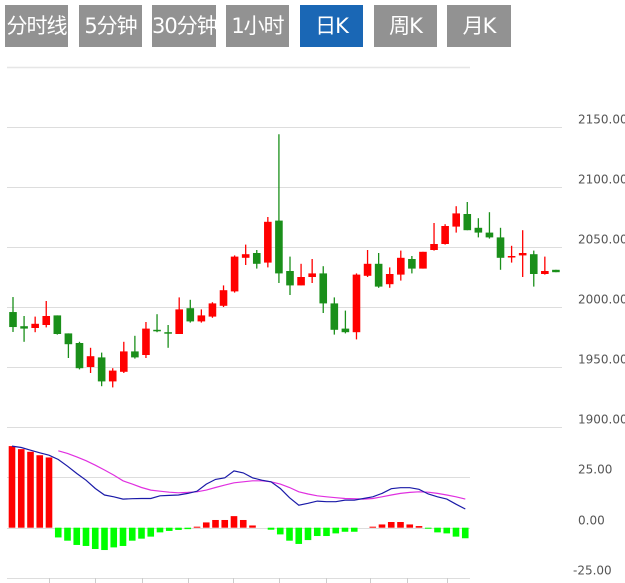 The image size is (625, 583). What do you see at coordinates (331, 26) in the screenshot?
I see `tab-daily-k: 日K` at bounding box center [331, 26].